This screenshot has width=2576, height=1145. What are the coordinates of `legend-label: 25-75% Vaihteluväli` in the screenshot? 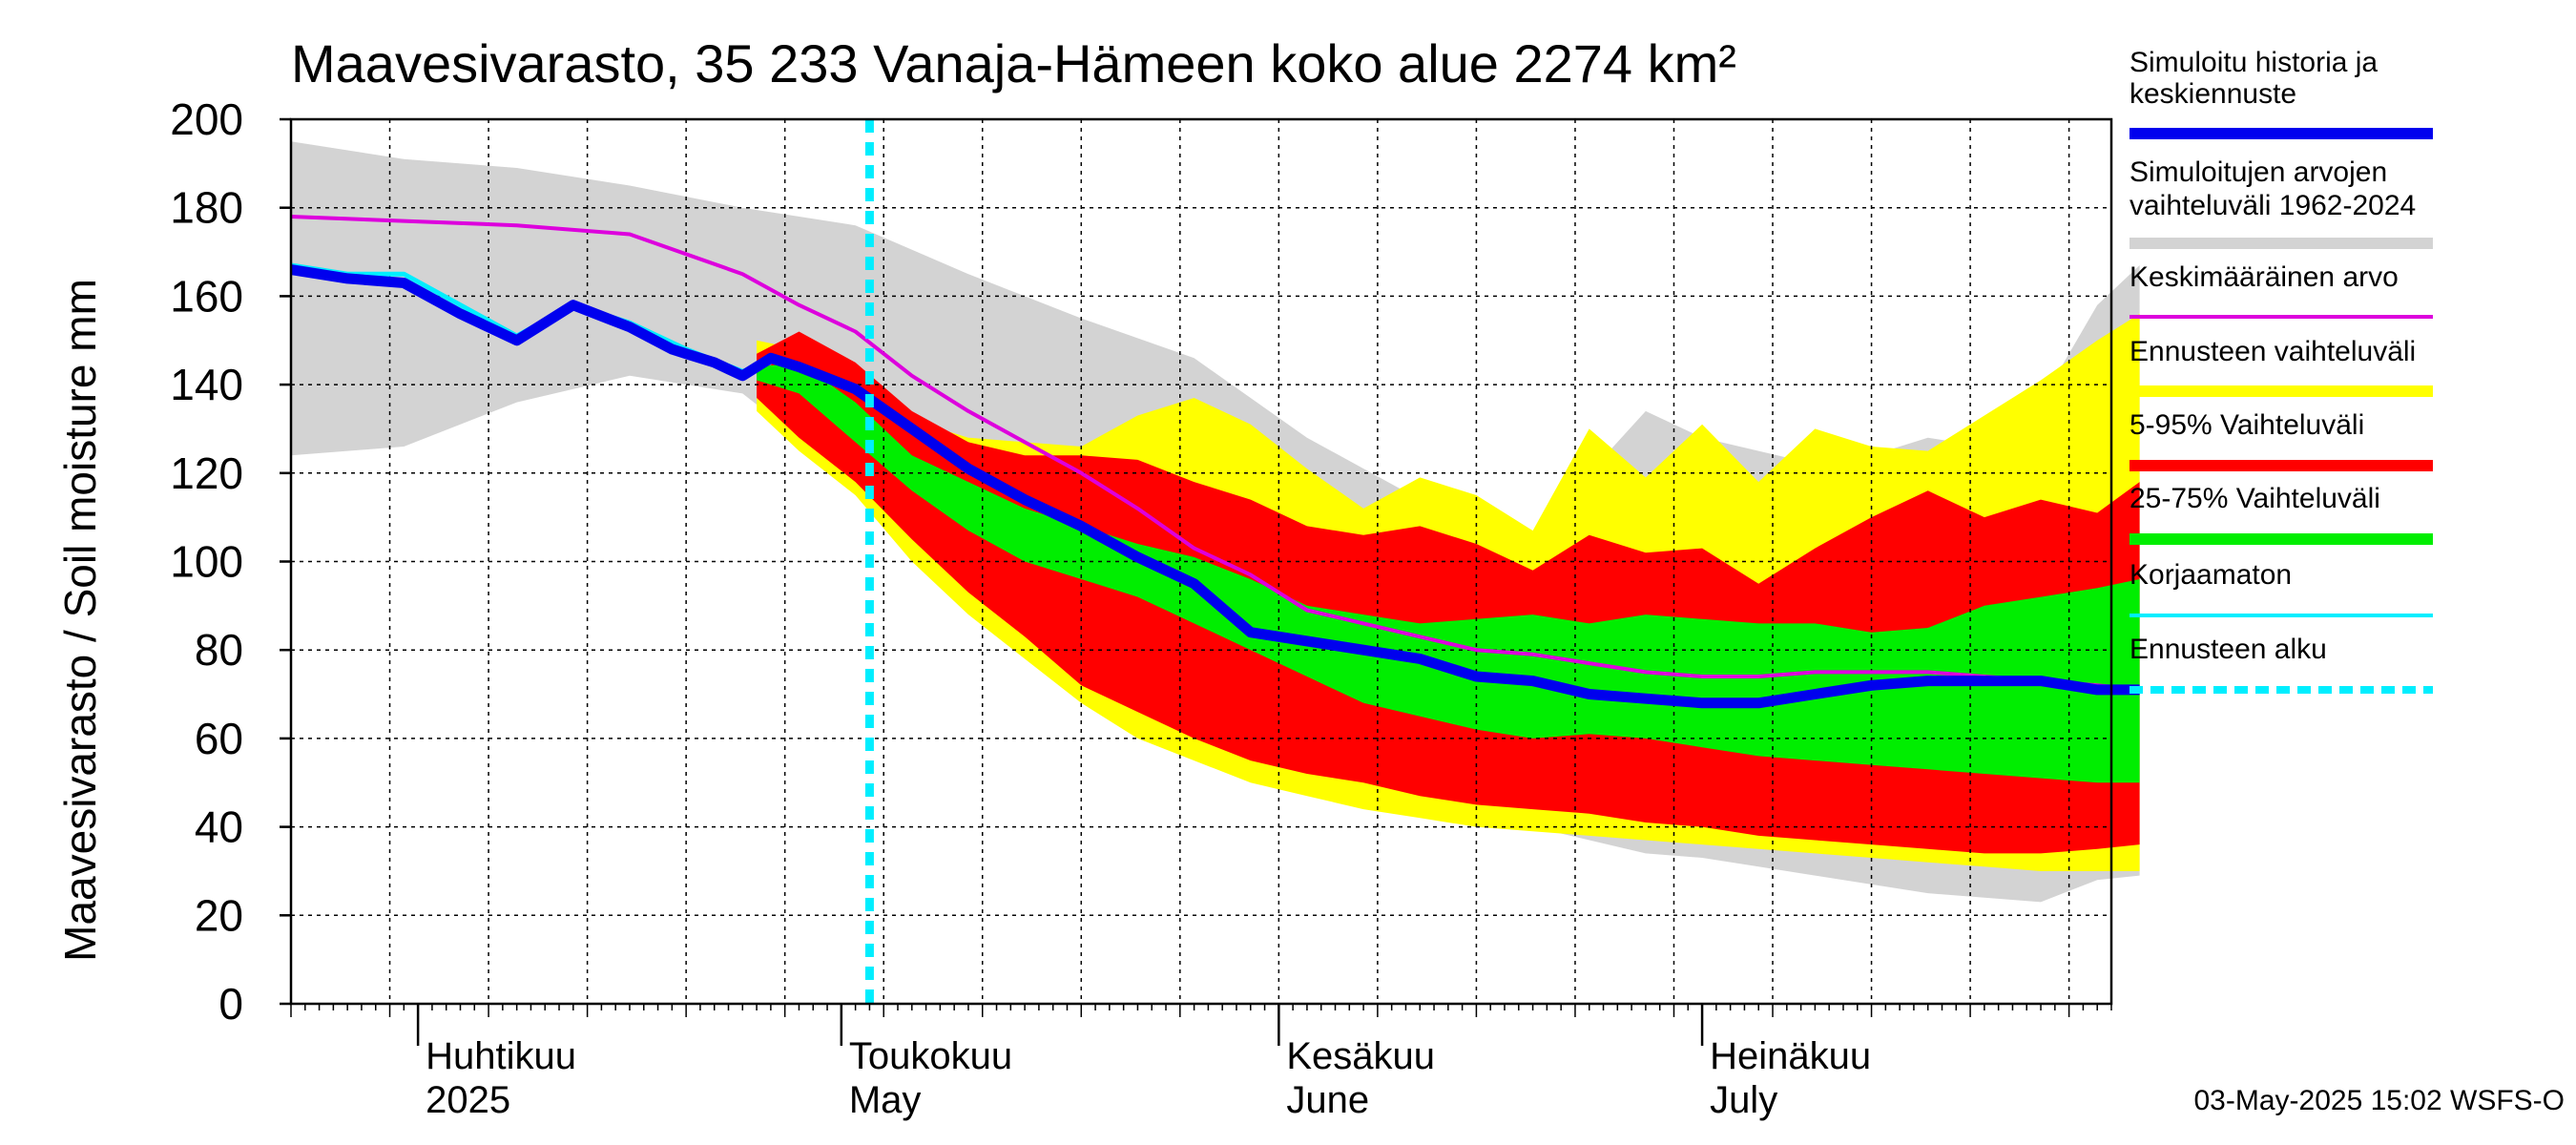 It's located at (2254, 499).